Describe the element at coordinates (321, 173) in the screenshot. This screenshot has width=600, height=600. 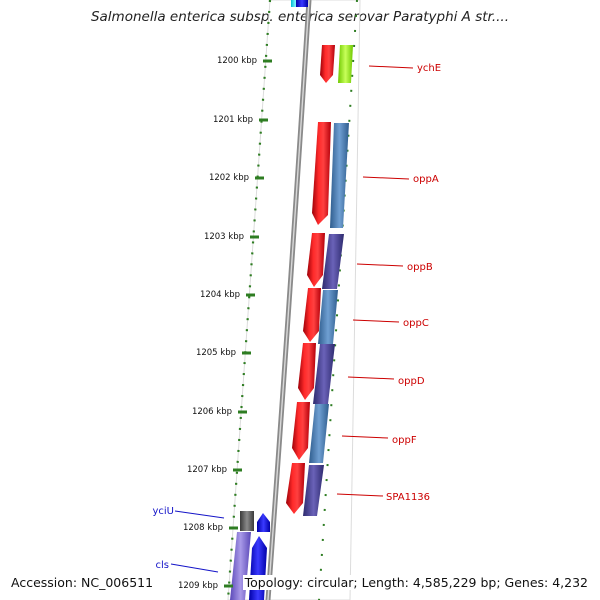
I see `gene-red-oppA` at that location.